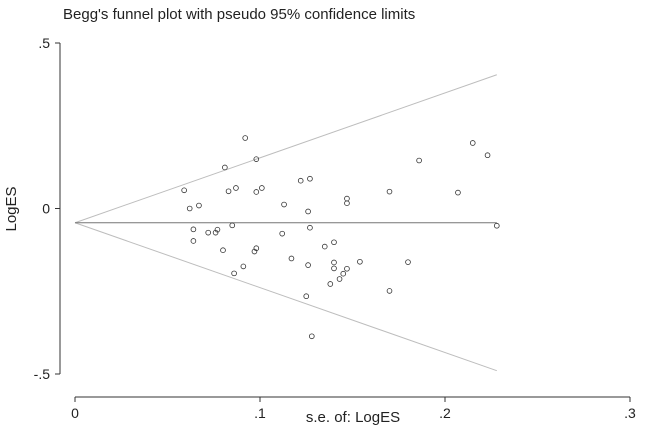 The width and height of the screenshot is (650, 428). What do you see at coordinates (260, 413) in the screenshot?
I see `x-tick-label: .1` at bounding box center [260, 413].